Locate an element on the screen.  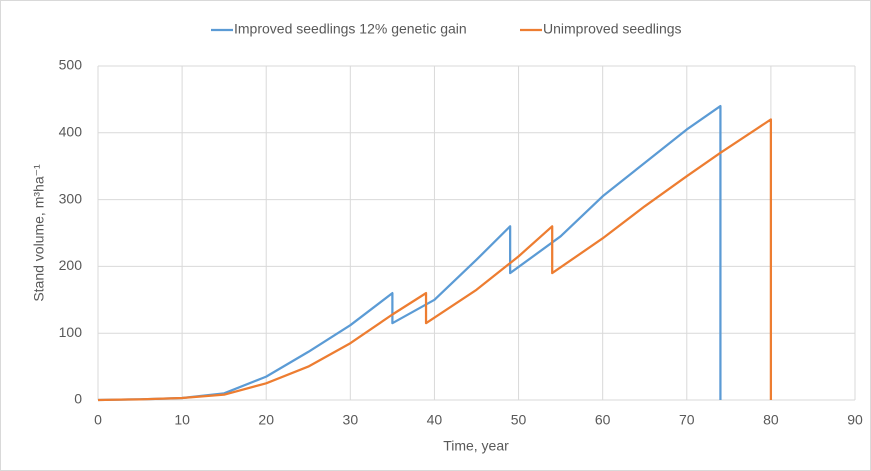
x-tick-label: 20 is located at coordinates (266, 420).